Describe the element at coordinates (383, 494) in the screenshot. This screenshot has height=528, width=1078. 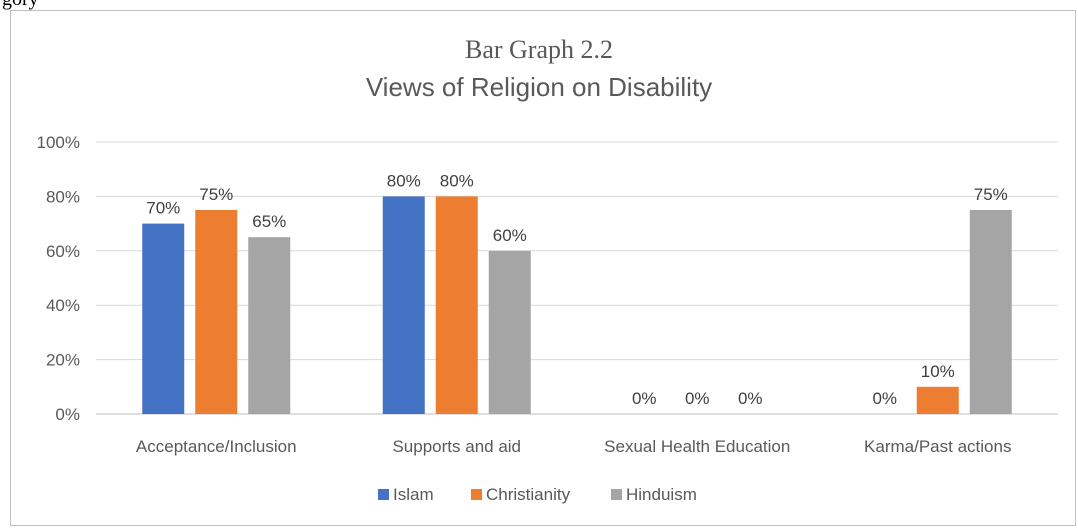
I see `legend-swatch-islam` at that location.